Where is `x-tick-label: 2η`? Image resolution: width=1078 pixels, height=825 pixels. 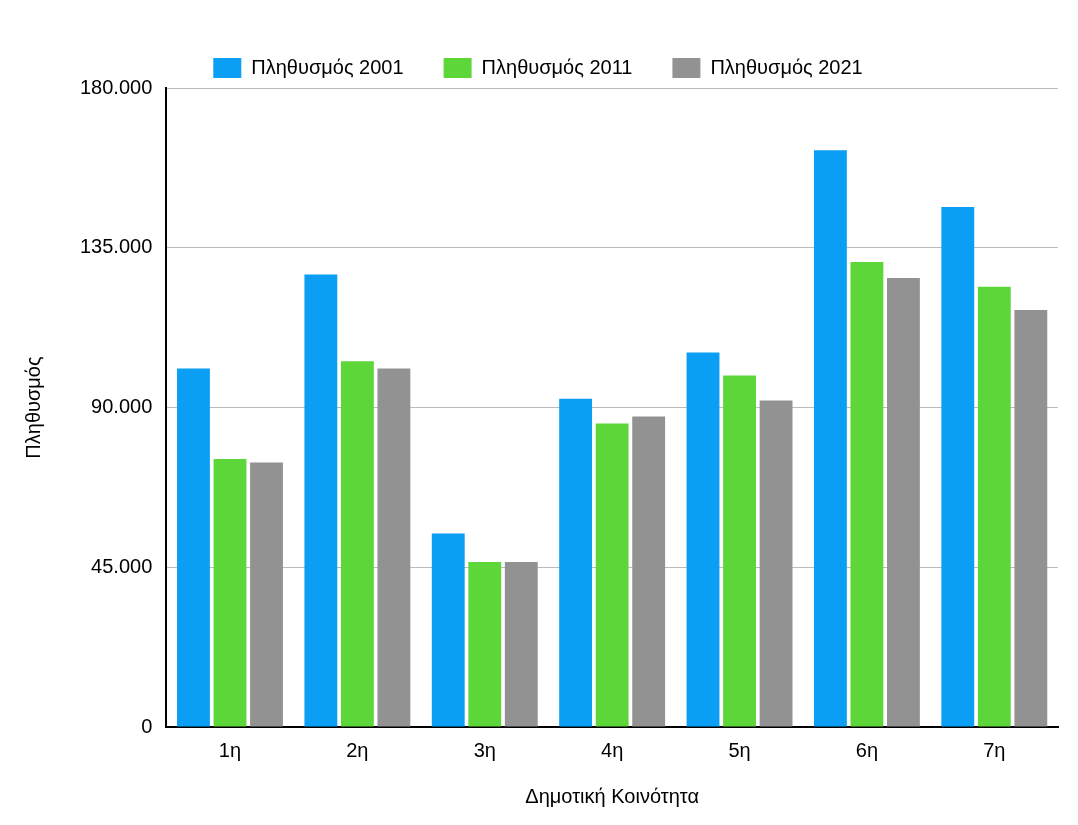
x-tick-label: 2η is located at coordinates (357, 749).